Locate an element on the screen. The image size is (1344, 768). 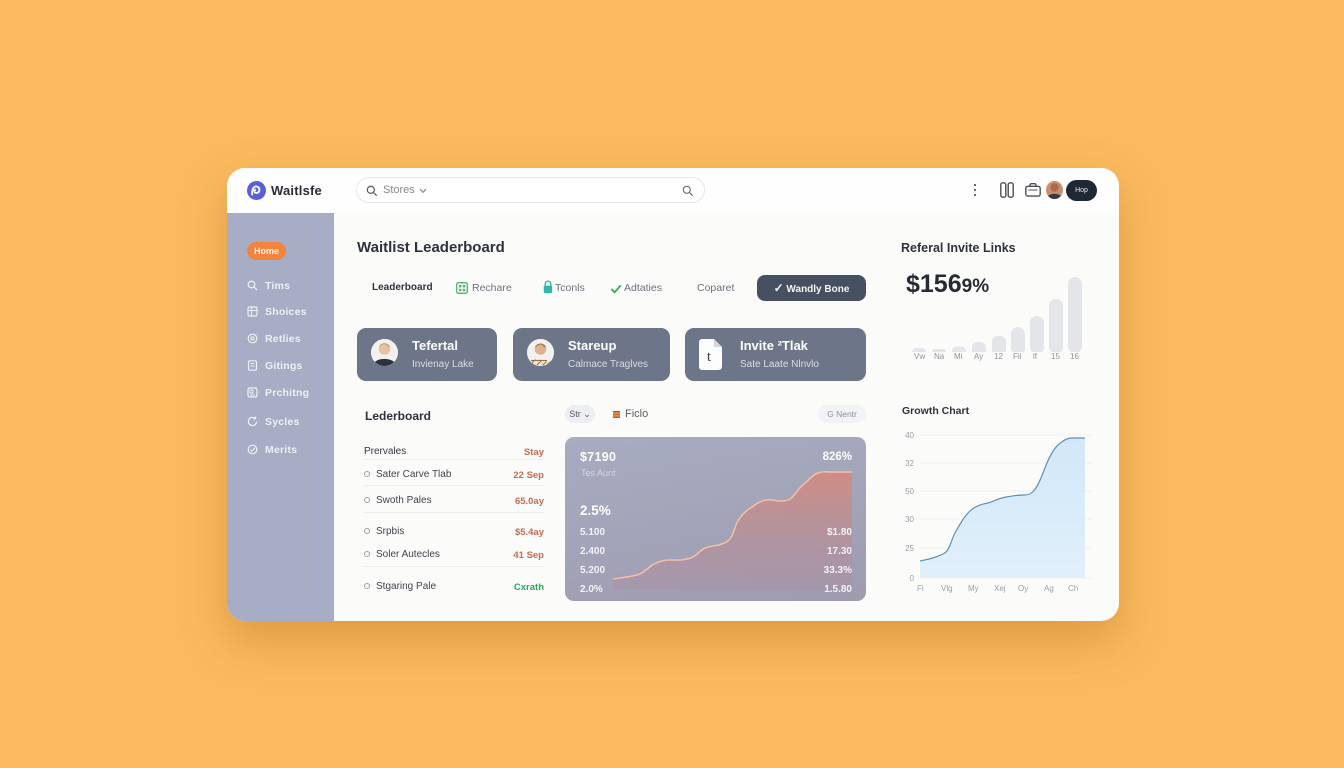
svg-text: t is located at coordinates (709, 357).